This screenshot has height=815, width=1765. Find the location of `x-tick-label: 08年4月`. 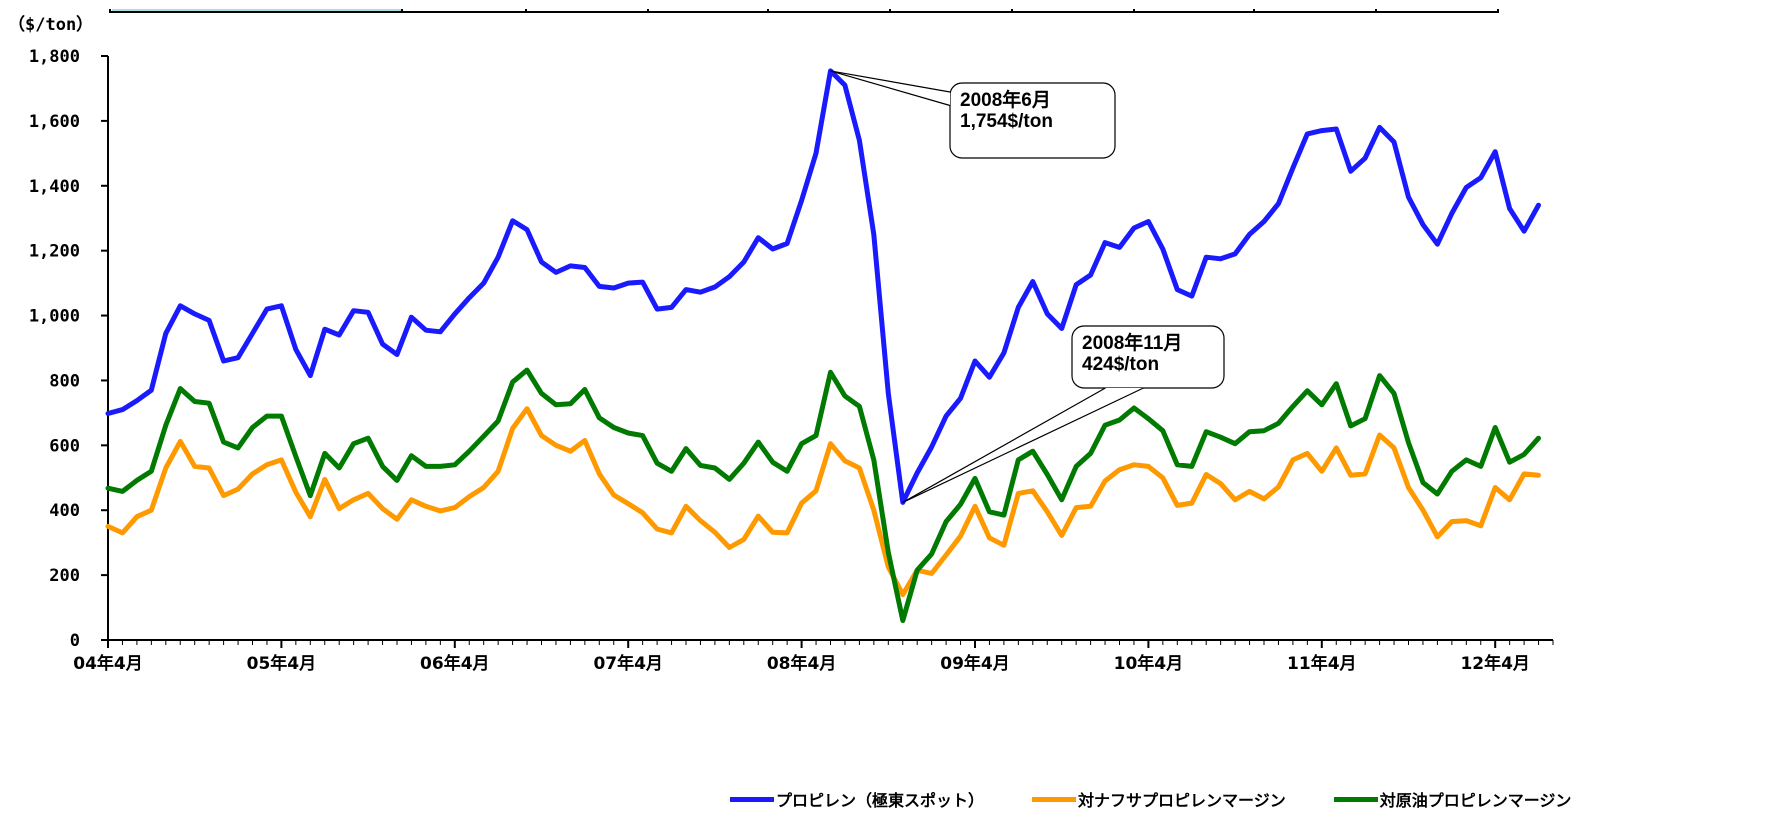

x-tick-label: 08年4月 is located at coordinates (802, 663).